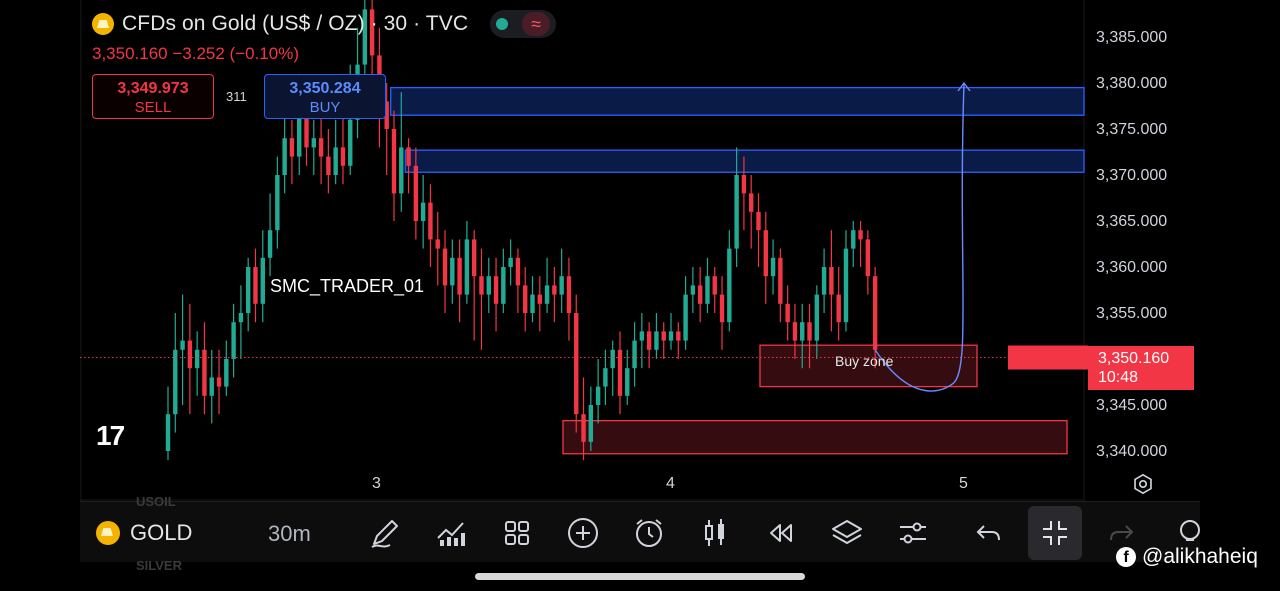 The height and width of the screenshot is (591, 1280). What do you see at coordinates (195, 53) in the screenshot?
I see `price-change: 3,350.160 −3.252 (−0.10%)` at bounding box center [195, 53].